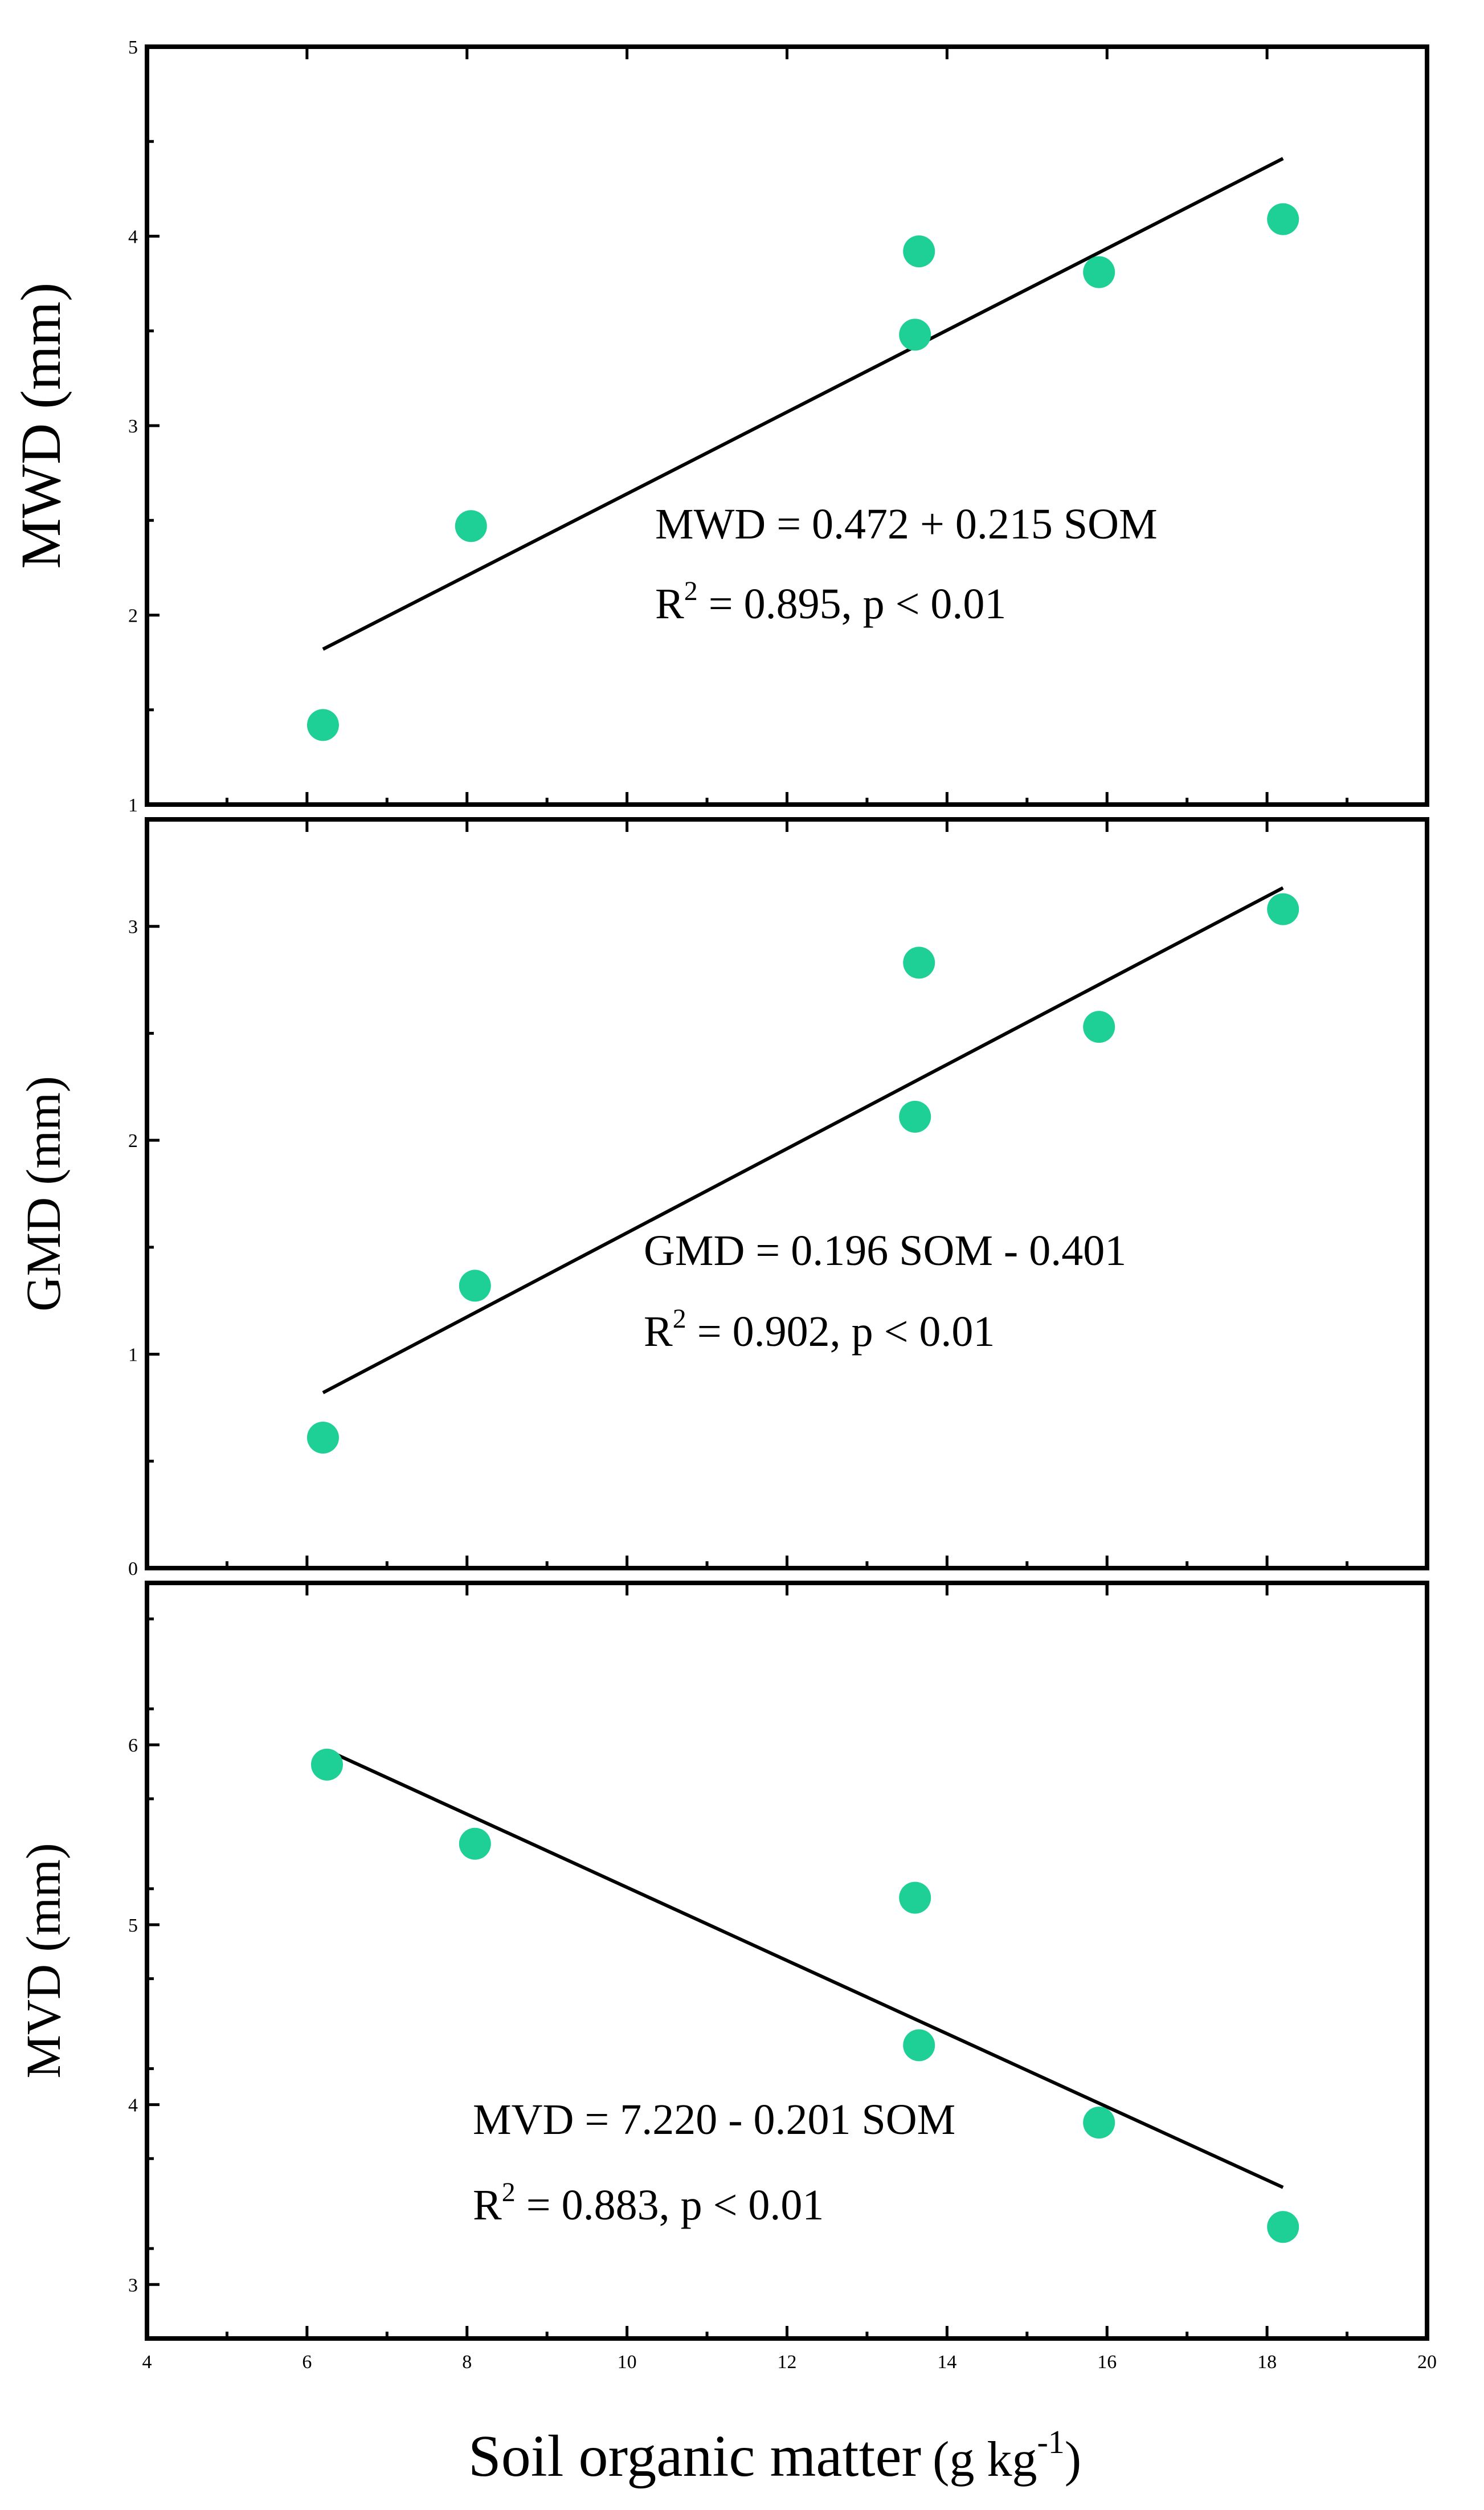 The height and width of the screenshot is (2510, 1484). I want to click on y-axis-title: MWD (mm), so click(40, 426).